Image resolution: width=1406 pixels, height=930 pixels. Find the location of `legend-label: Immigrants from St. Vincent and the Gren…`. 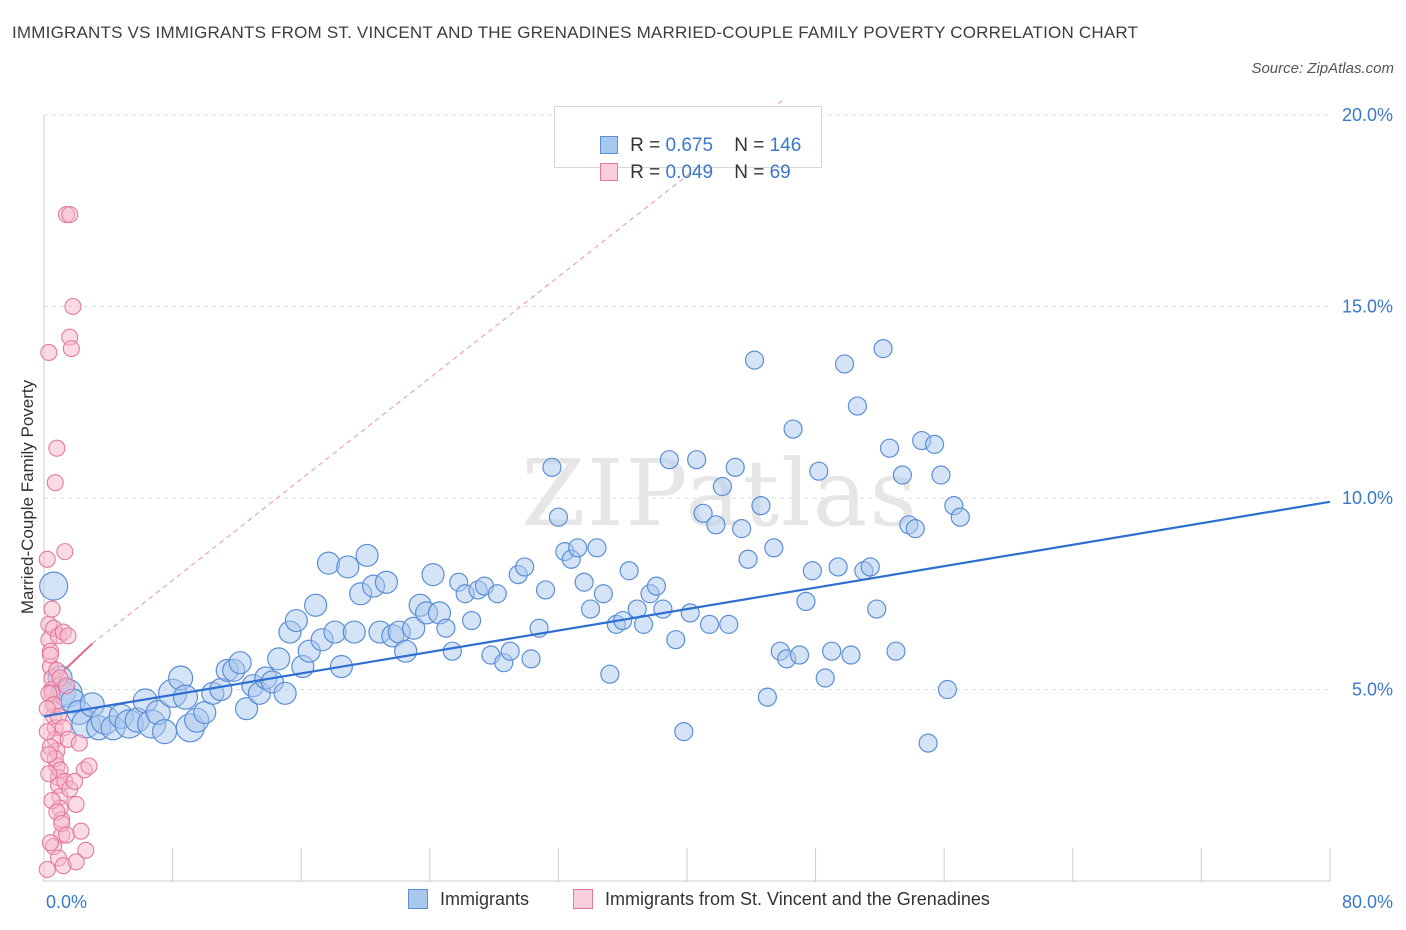

legend-label: Immigrants from St. Vincent and the Gren… is located at coordinates (797, 899).